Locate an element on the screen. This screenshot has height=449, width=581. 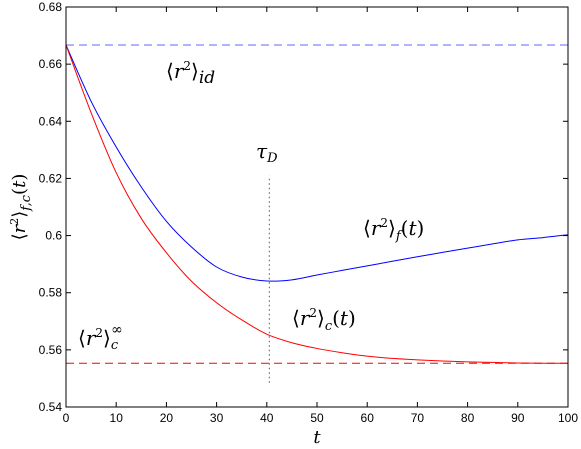
y-tick-label: 0.6 is located at coordinates (53, 236).